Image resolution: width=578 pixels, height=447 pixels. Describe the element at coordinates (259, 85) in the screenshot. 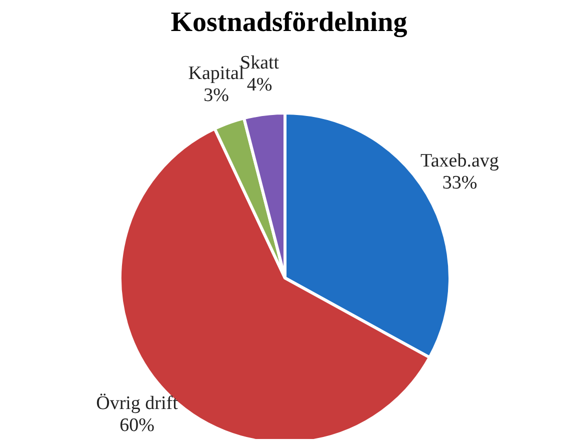

I see `data-label: 4%` at that location.